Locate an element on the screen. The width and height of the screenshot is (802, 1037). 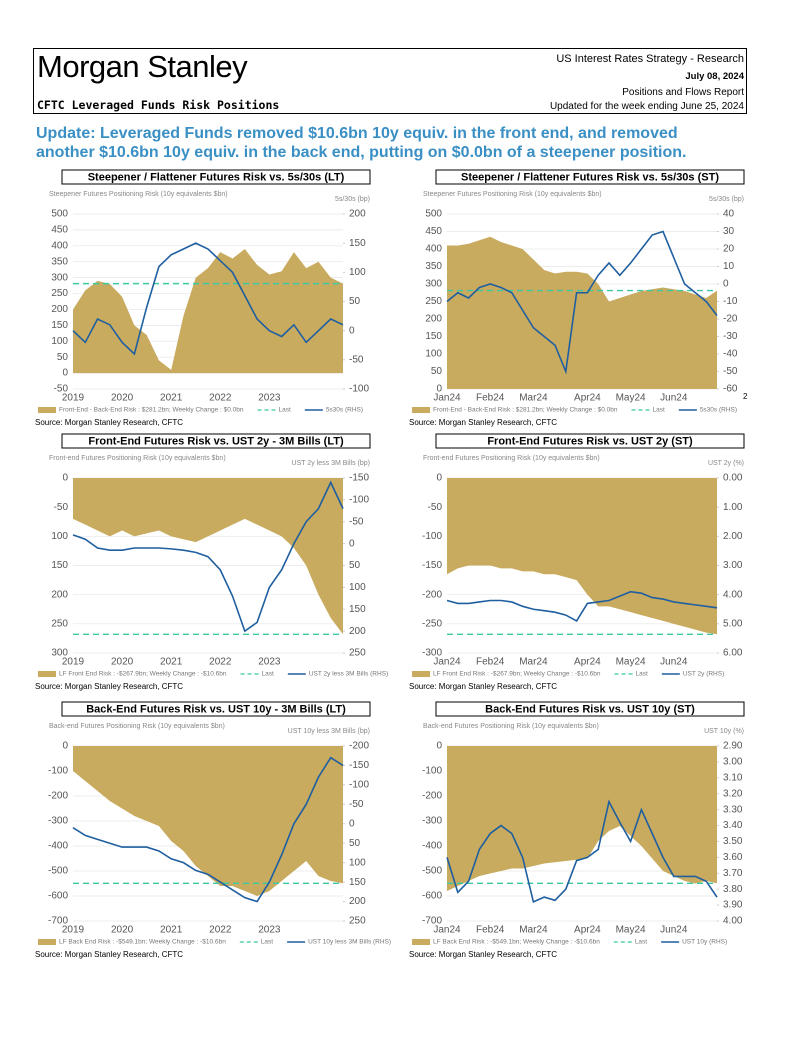
line is located at coordinates (582, 606).